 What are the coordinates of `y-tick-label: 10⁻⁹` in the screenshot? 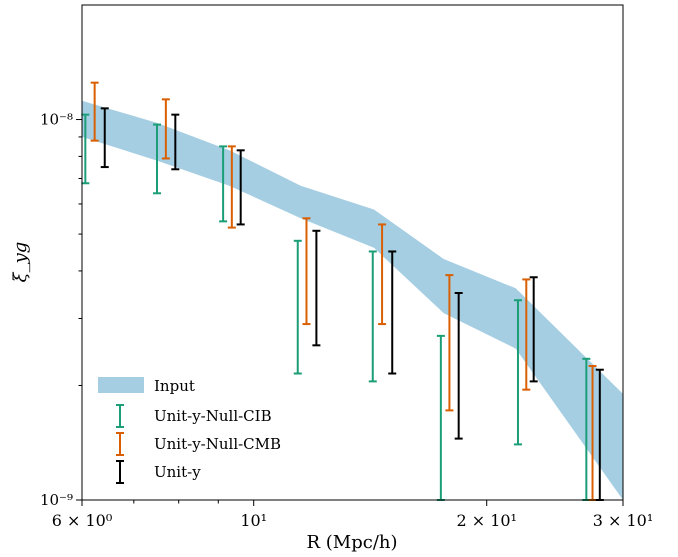 It's located at (56, 500).